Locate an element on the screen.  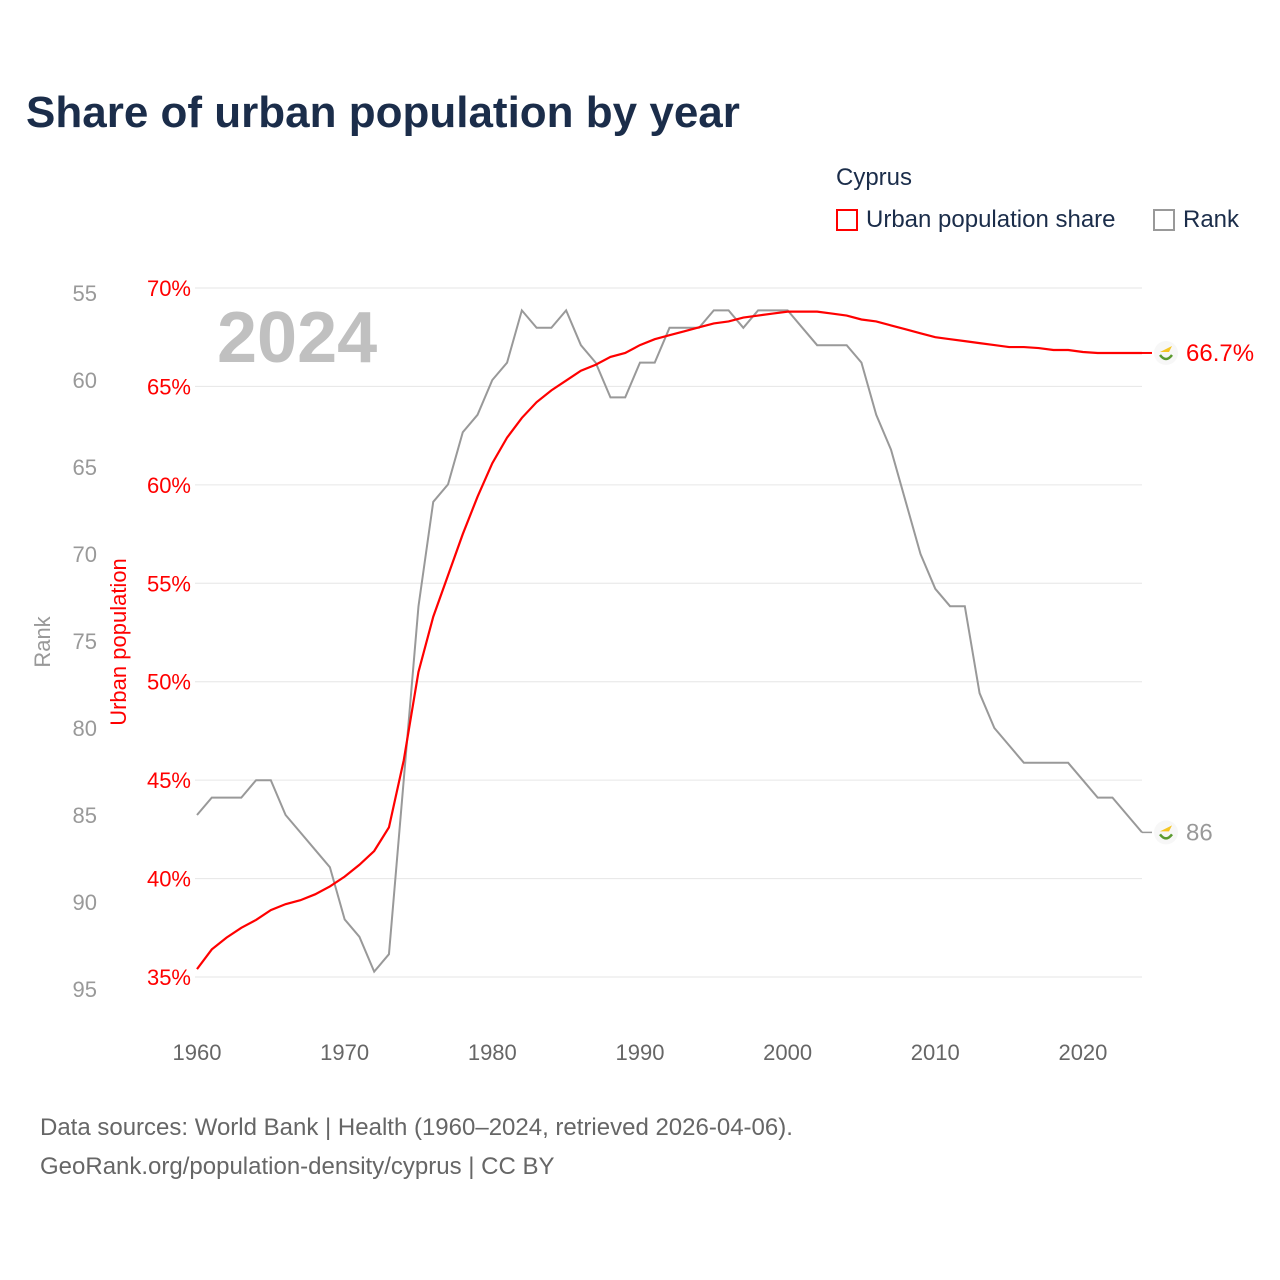
legend-swatch-rank is located at coordinates (1164, 220).